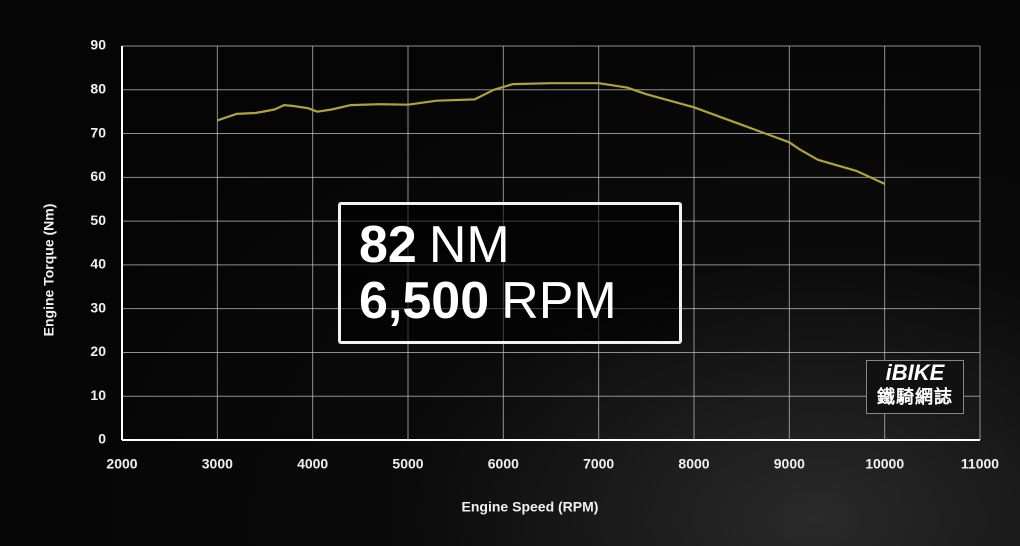  I want to click on x-tick-label: 5000, so click(407, 464).